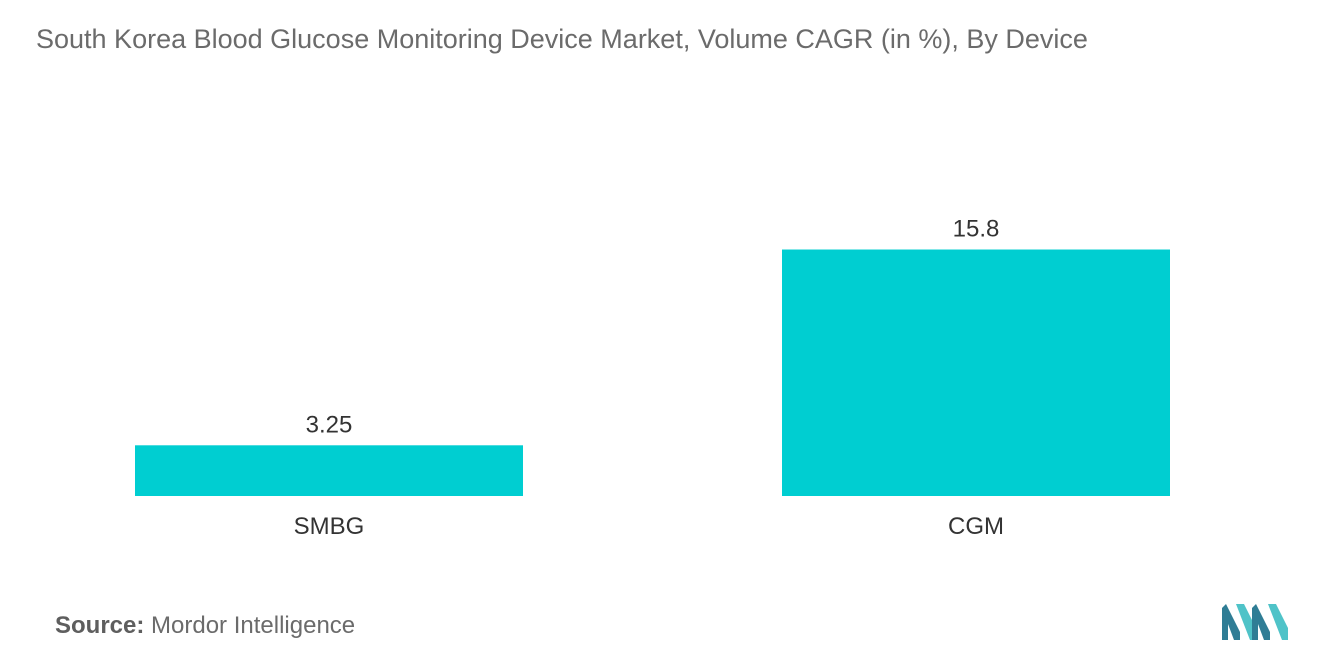 Image resolution: width=1320 pixels, height=665 pixels. I want to click on category-label-cgm: CGM, so click(976, 526).